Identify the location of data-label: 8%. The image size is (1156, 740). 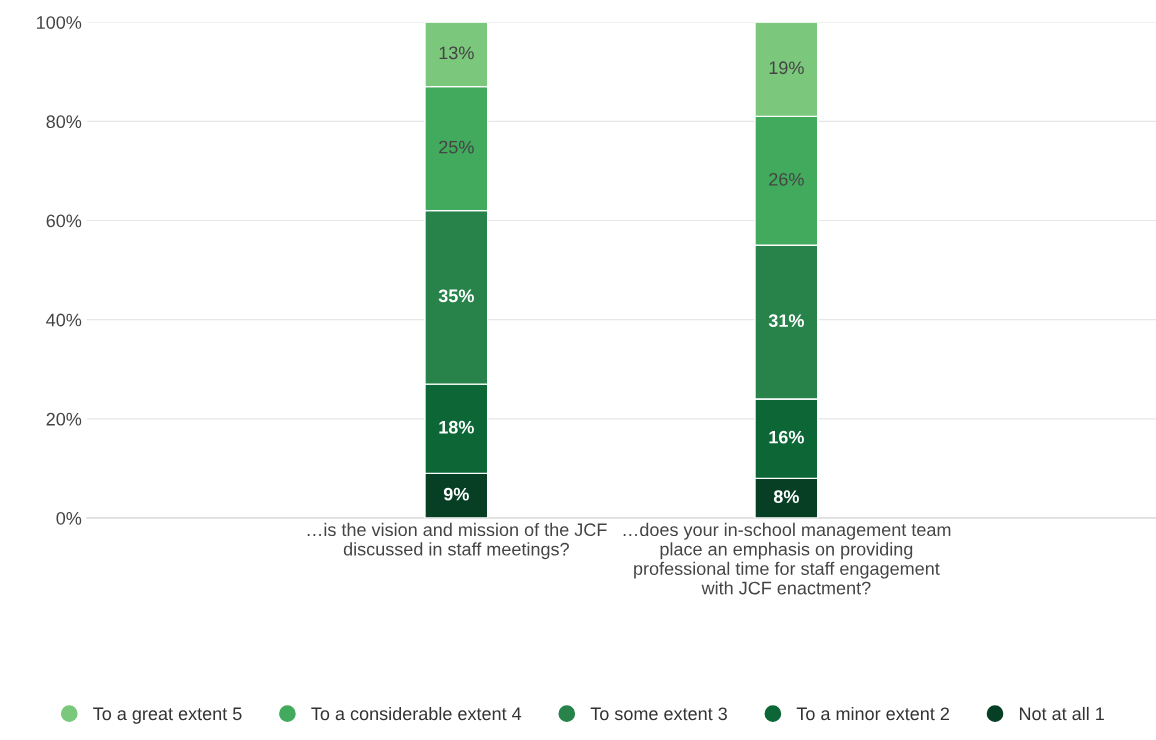
(786, 497).